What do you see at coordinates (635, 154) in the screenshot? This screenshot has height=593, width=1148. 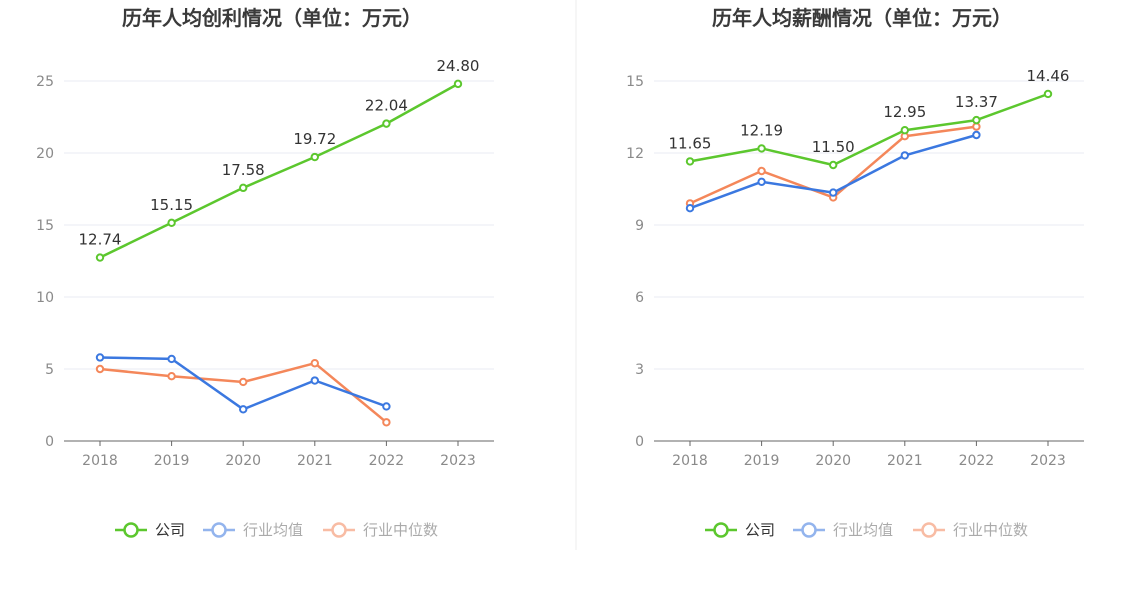 I see `y-tick-label: 12` at bounding box center [635, 154].